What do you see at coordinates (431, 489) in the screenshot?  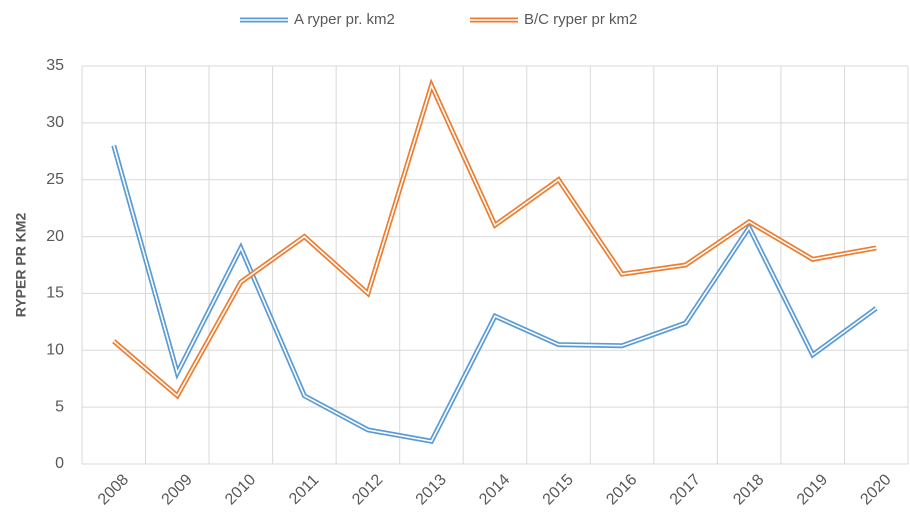 I see `x-tick-label: 2013` at bounding box center [431, 489].